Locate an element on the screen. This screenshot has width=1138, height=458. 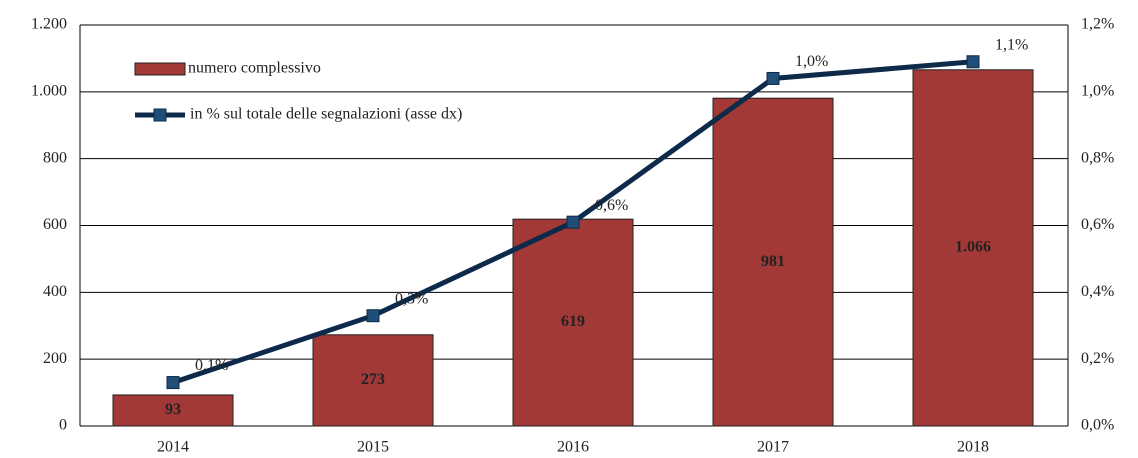
data-label: 1,0% is located at coordinates (811, 61).